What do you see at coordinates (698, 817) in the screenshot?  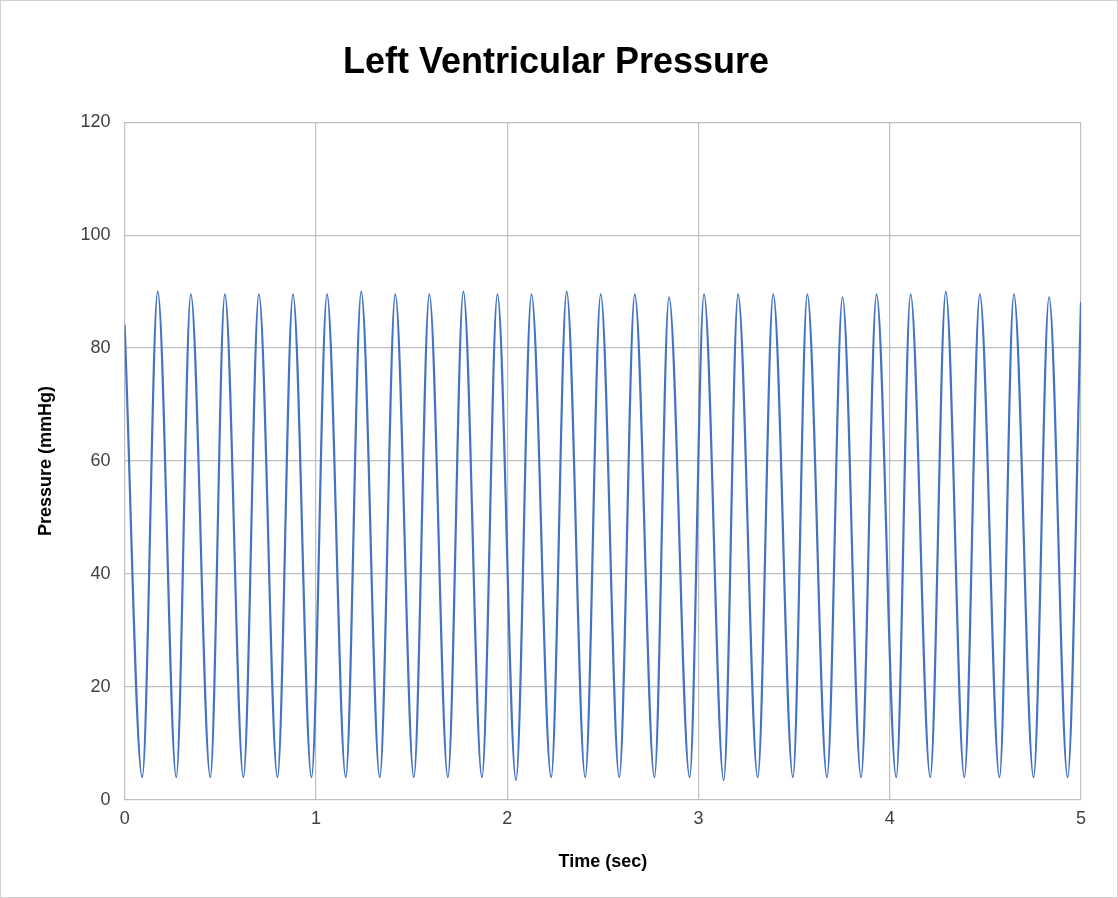 I see `x-tick-label: 3` at bounding box center [698, 817].